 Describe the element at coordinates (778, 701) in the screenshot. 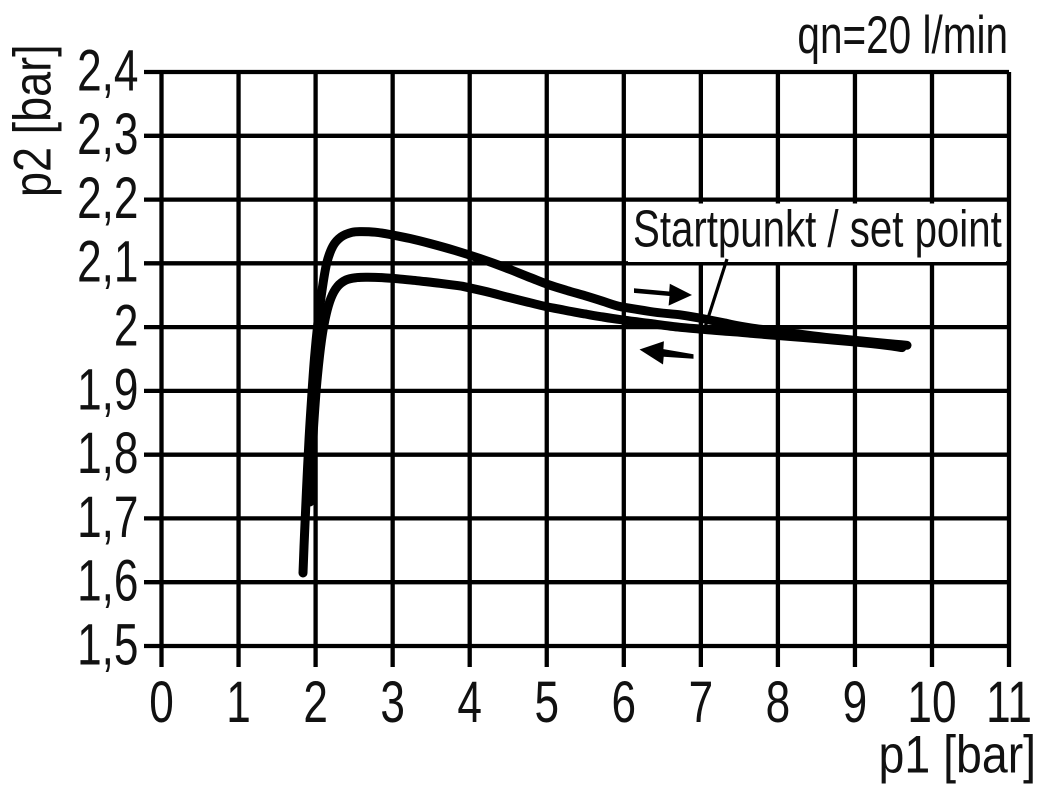

I see `svg-text: 8` at that location.